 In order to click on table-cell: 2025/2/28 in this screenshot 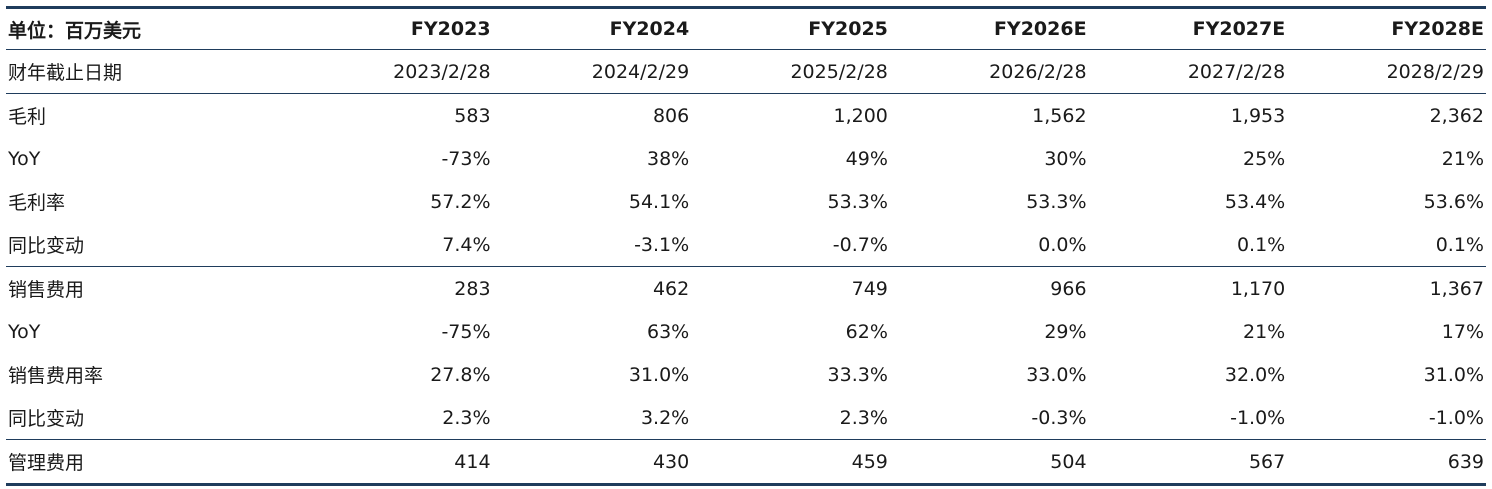, I will do `click(790, 71)`.